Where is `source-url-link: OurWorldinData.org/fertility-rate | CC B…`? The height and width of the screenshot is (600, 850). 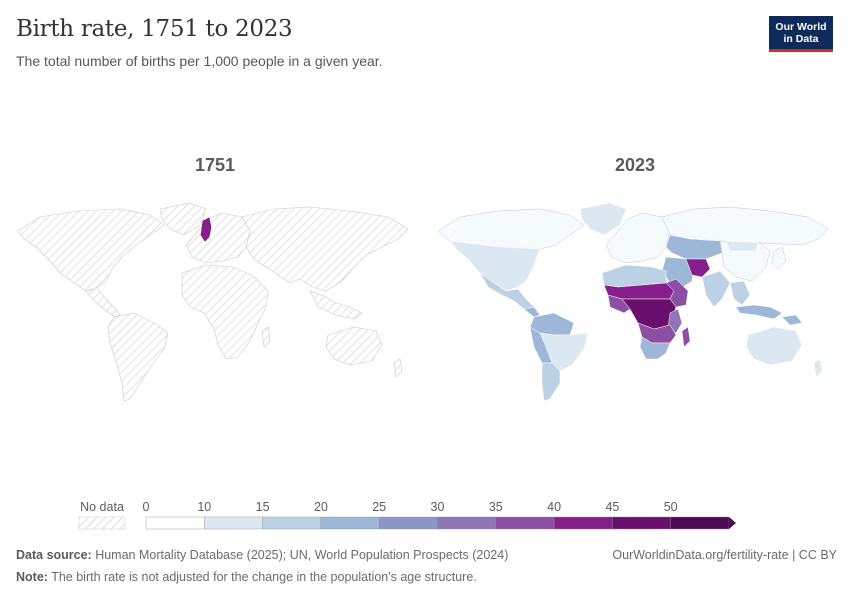 source-url-link: OurWorldinData.org/fertility-rate | CC B… is located at coordinates (724, 555).